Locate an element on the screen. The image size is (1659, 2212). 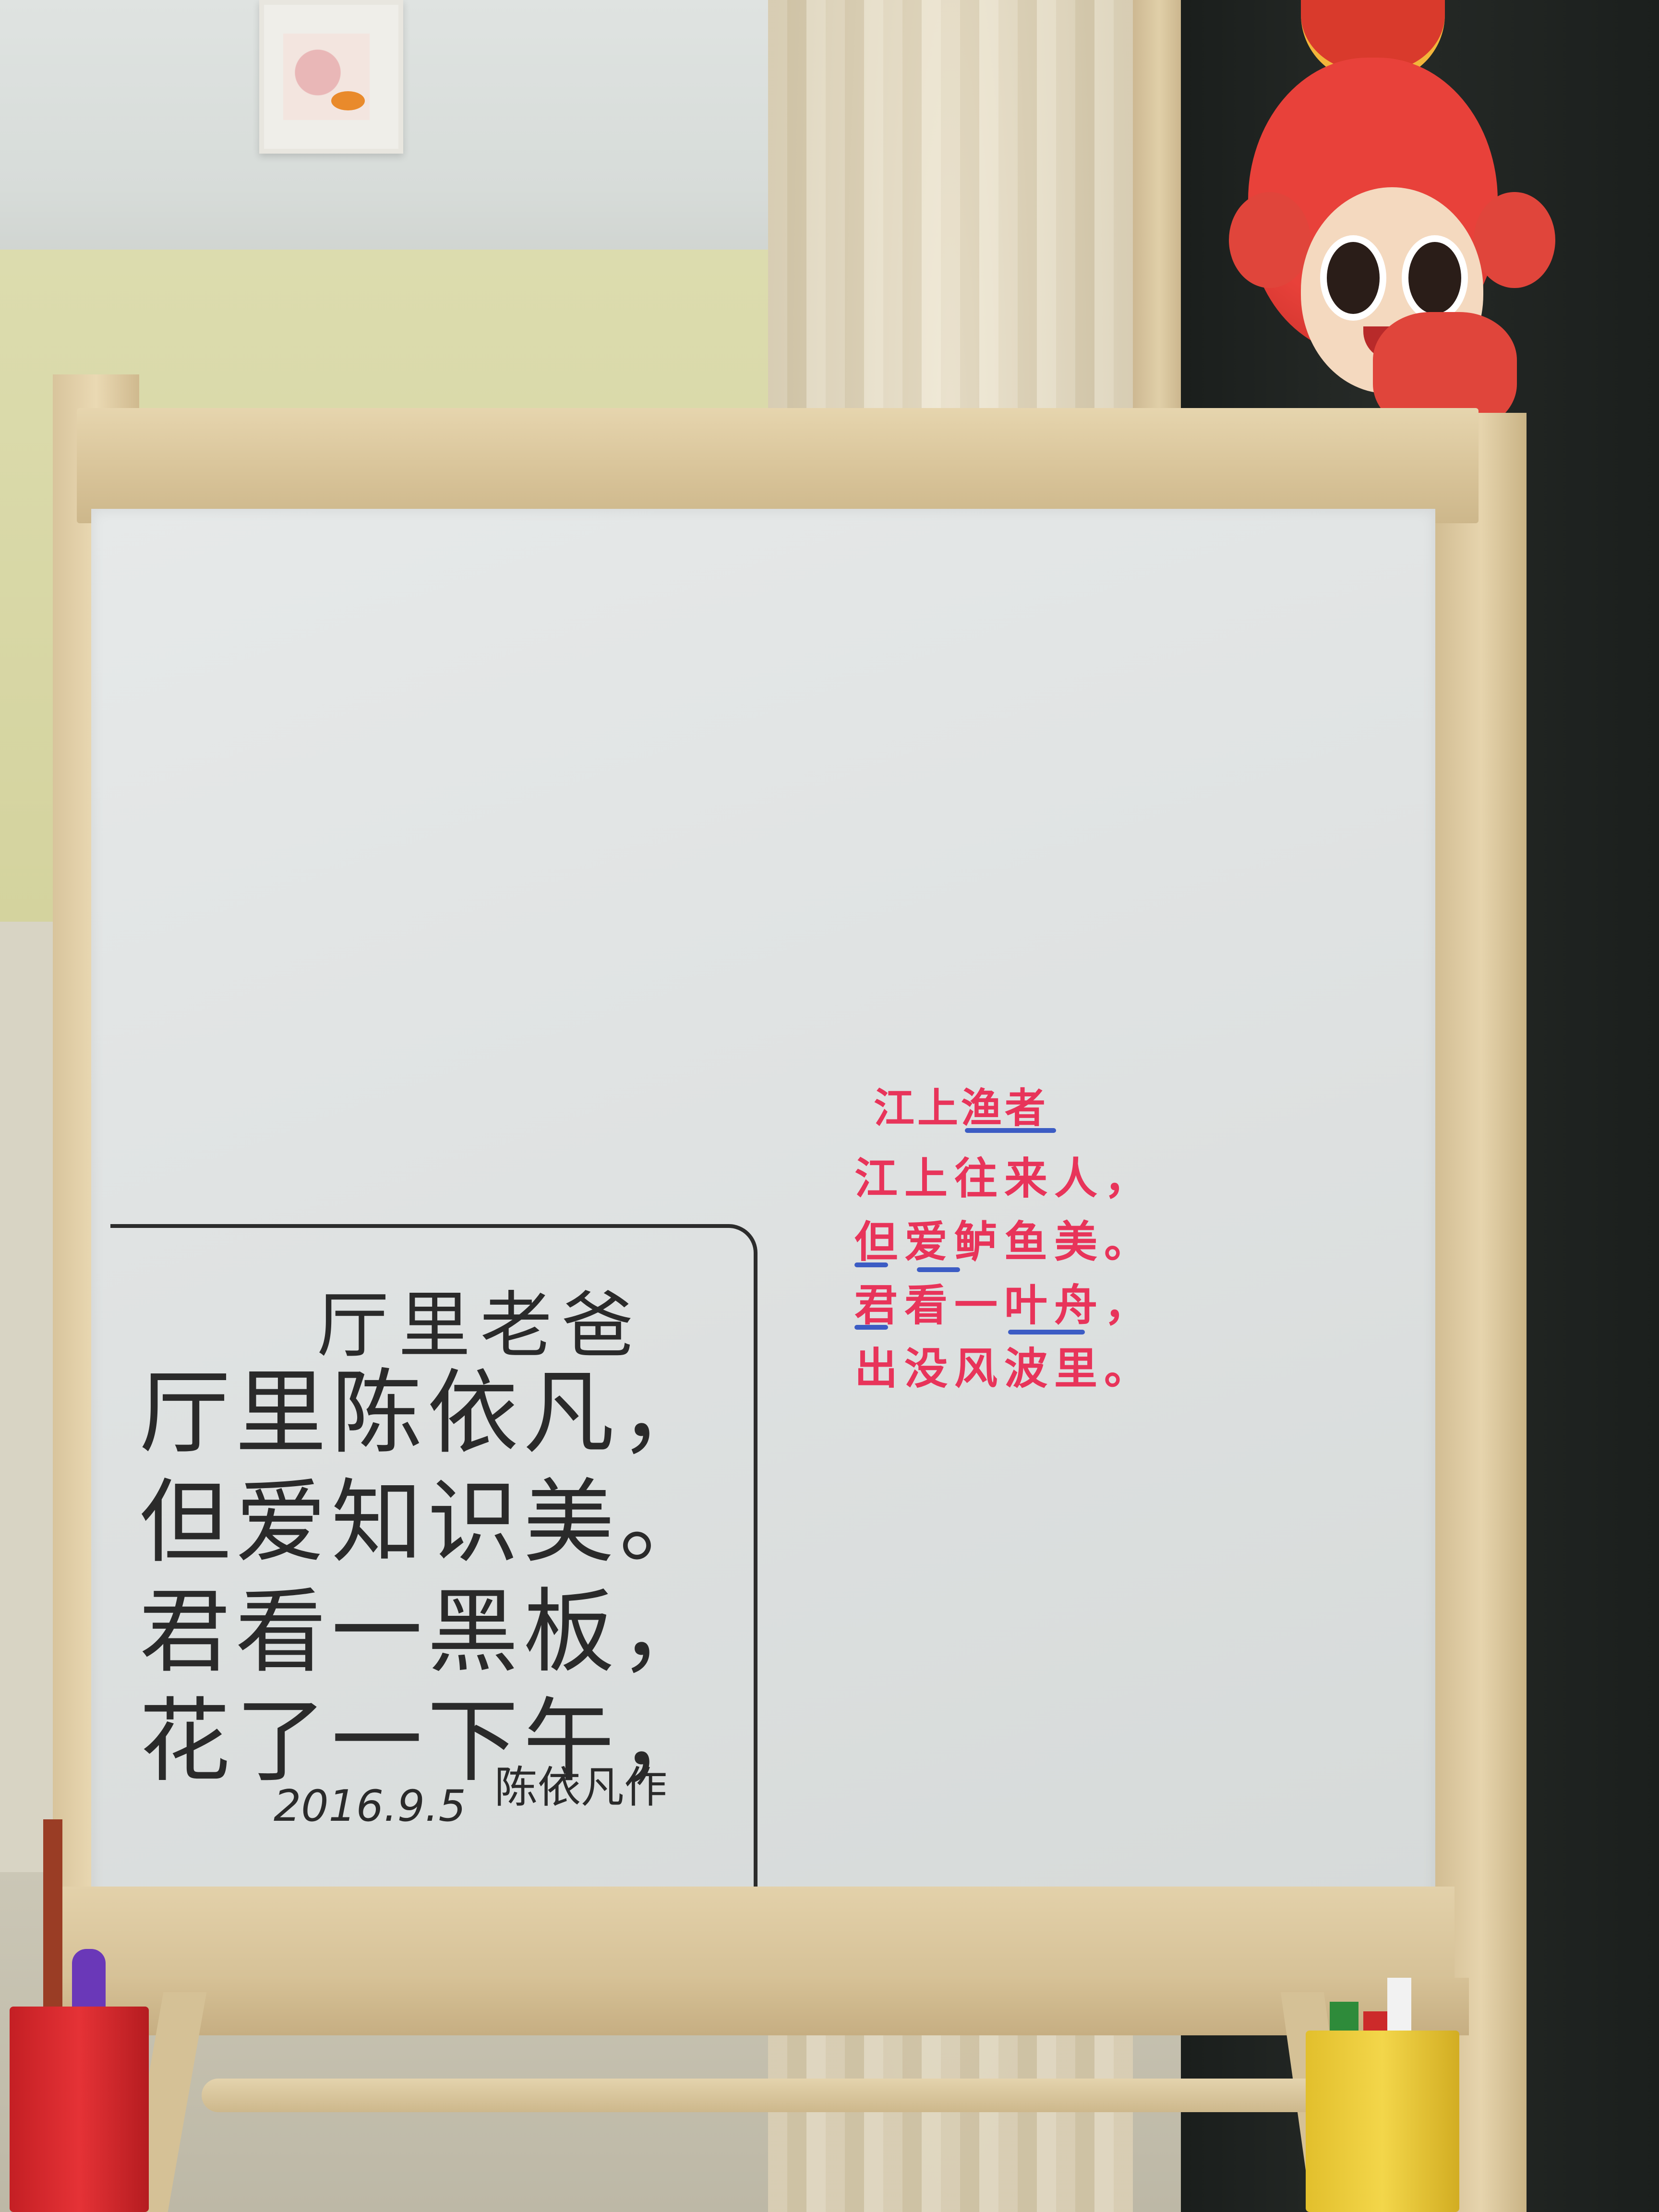
red-poem-lines: 江上往来人， 但爱鲈鱼美。 君看一叶舟， 出没风波里。 is located at coordinates (1004, 1274).